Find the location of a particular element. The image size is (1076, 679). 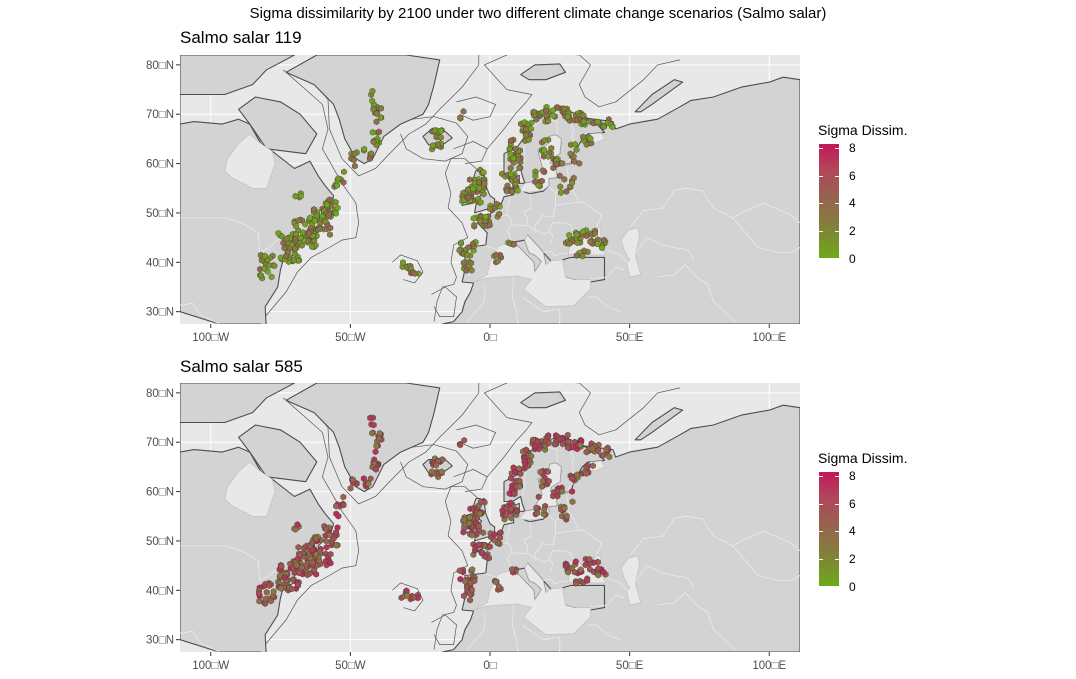

legend-585: Sigma Dissim. 8 6 4 2 0 is located at coordinates (878, 522).